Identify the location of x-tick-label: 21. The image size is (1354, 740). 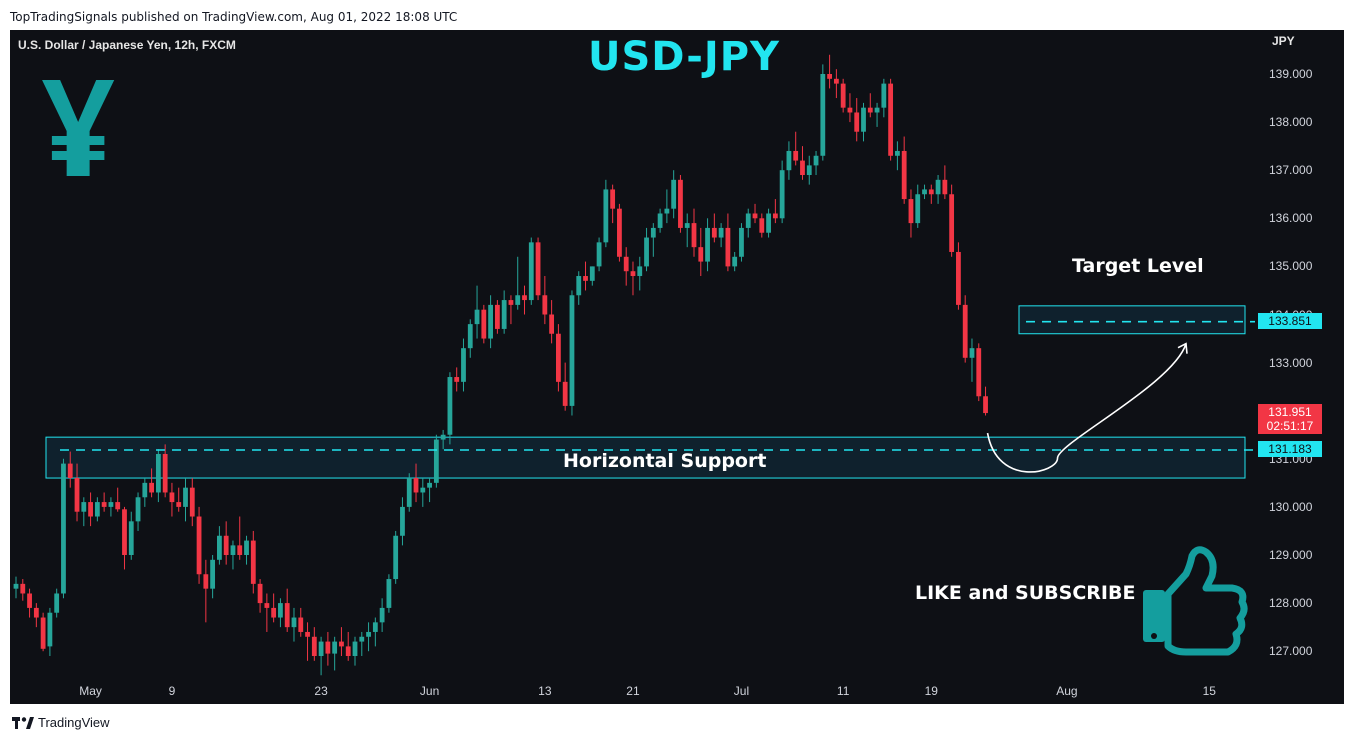
(633, 691).